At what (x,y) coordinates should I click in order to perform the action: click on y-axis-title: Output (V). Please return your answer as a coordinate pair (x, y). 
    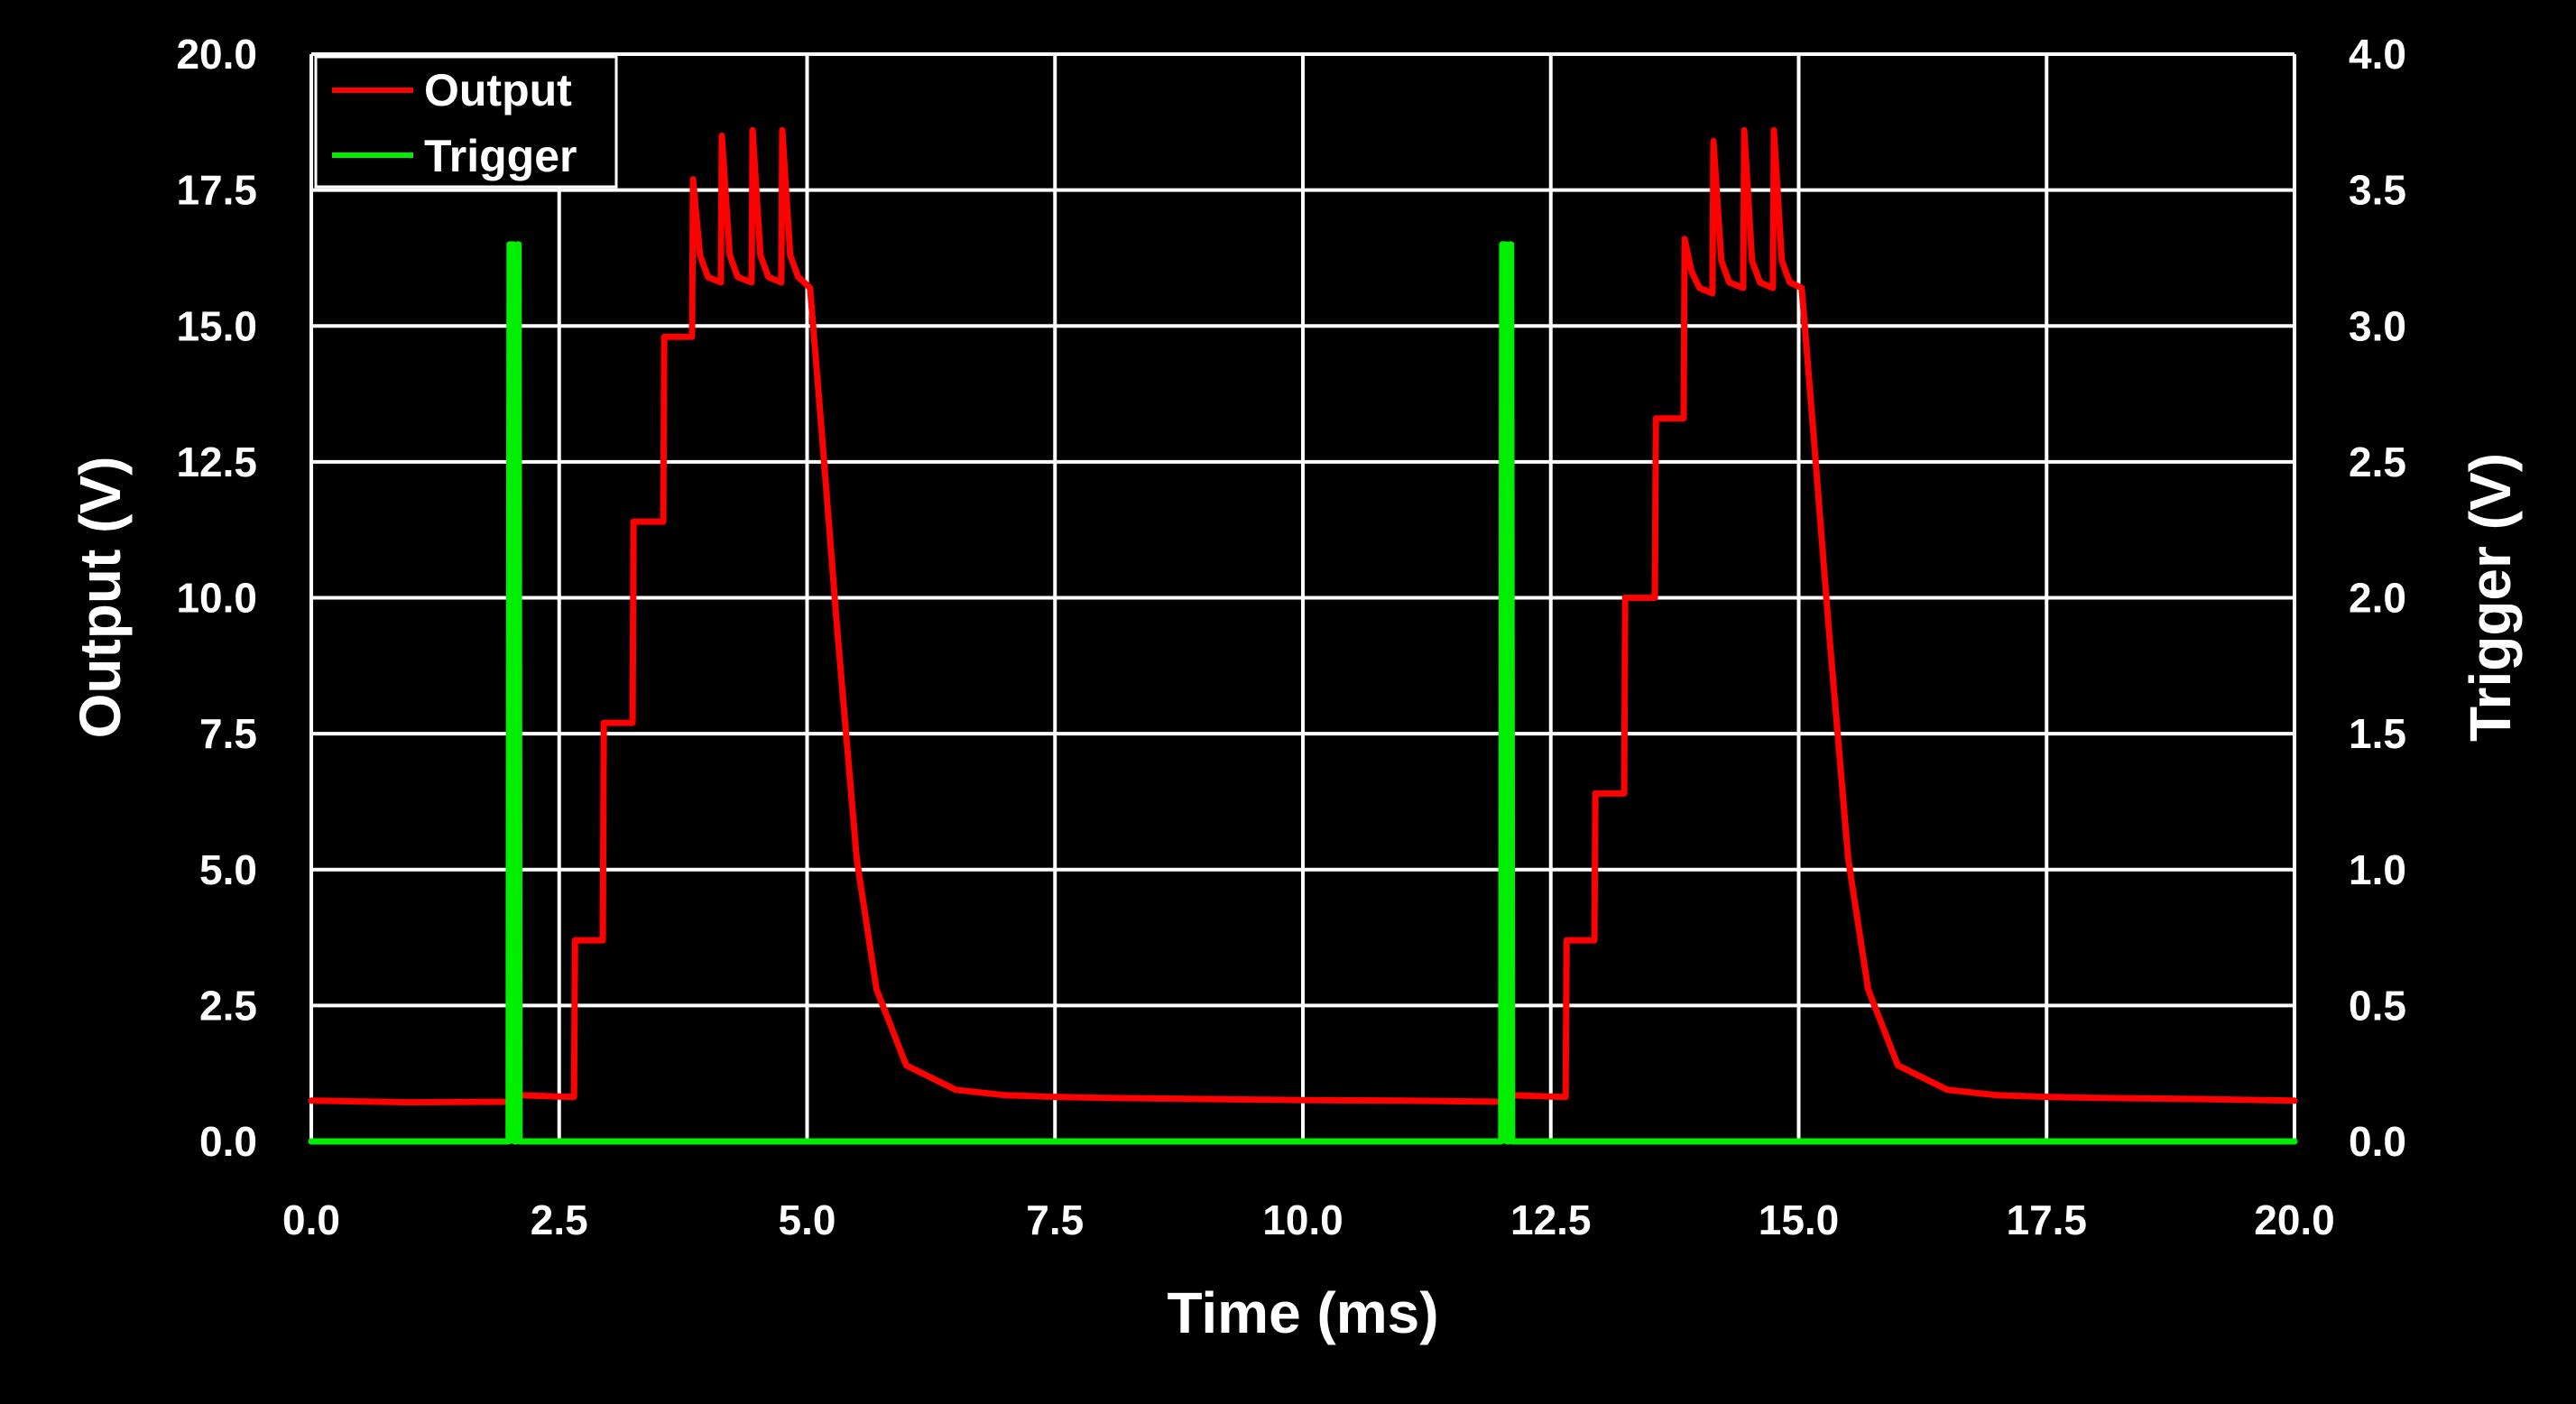
    Looking at the image, I should click on (100, 598).